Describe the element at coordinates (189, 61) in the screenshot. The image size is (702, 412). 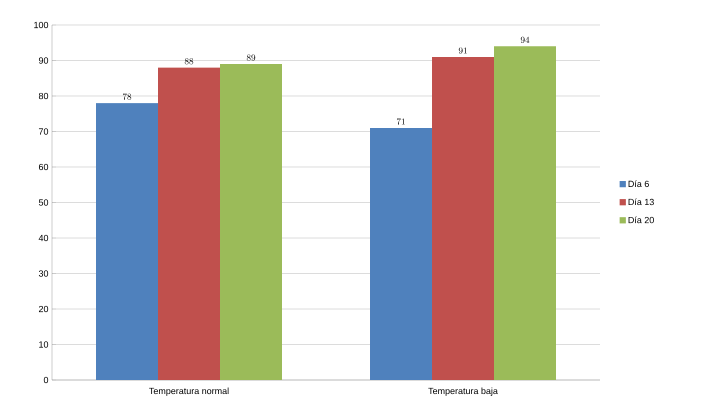
I see `data-label: 88` at that location.